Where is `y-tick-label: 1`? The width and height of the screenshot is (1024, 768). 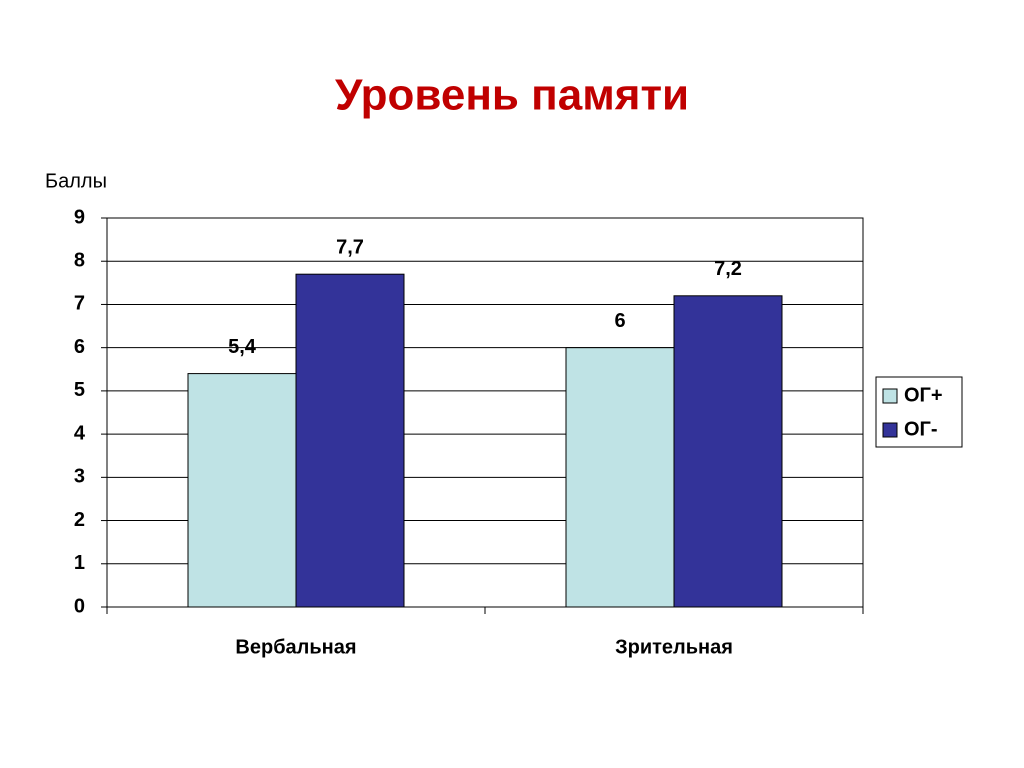
y-tick-label: 1 is located at coordinates (79, 563).